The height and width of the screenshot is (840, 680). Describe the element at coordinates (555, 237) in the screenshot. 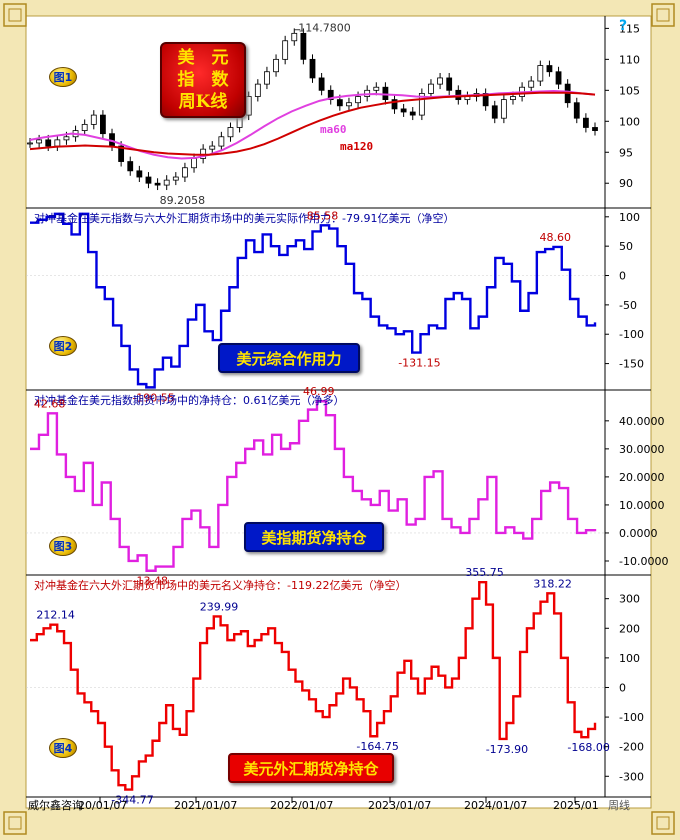

I see `panel2-annotation: 48.60` at that location.